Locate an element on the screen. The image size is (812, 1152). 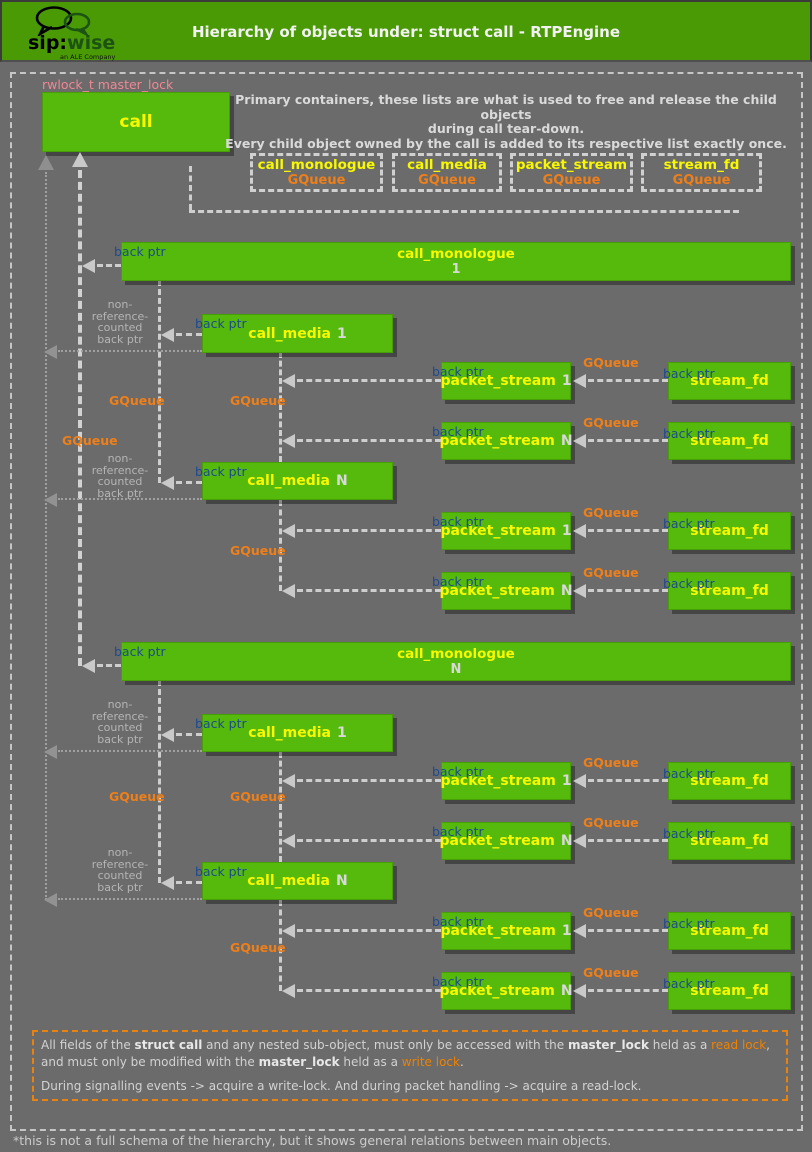
node-call: call is located at coordinates (136, 122).